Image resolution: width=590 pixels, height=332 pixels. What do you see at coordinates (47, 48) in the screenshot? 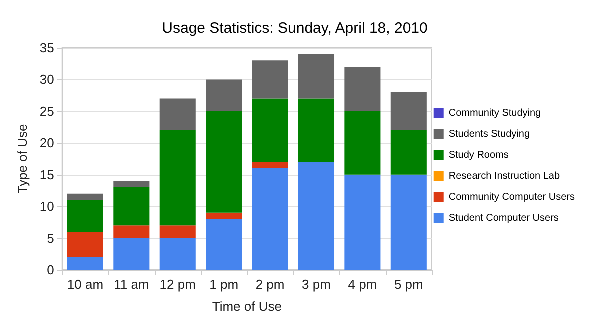
I see `y-tick-label: 35` at bounding box center [47, 48].